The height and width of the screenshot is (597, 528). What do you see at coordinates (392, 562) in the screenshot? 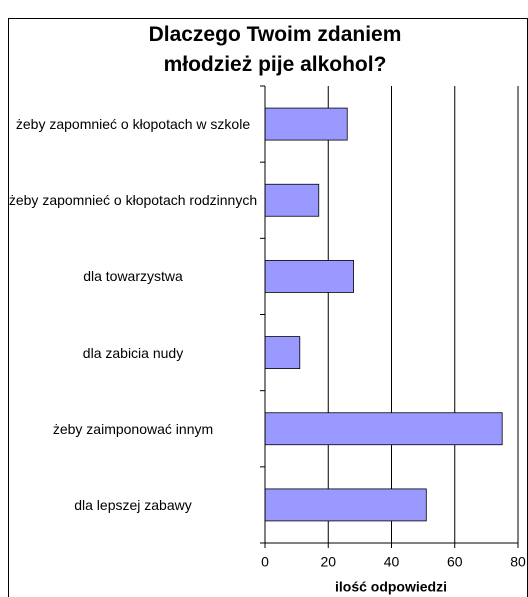
I see `x-tick-label: 40` at bounding box center [392, 562].